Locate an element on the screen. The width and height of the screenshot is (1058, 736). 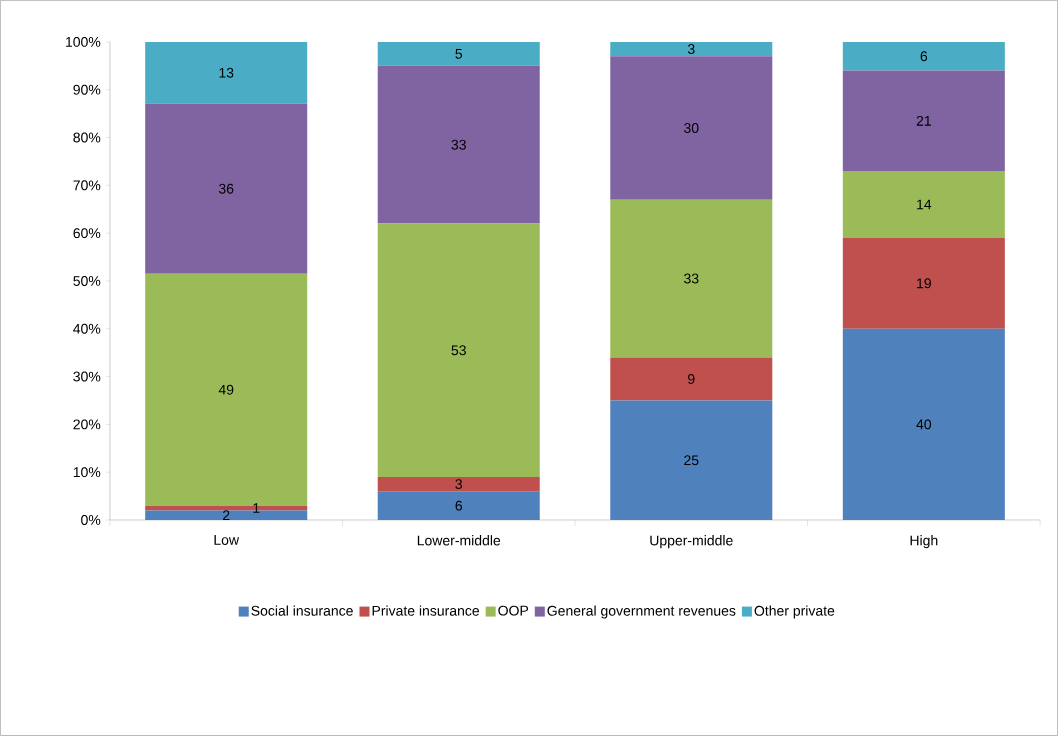
y-tick-label: 50% is located at coordinates (87, 281).